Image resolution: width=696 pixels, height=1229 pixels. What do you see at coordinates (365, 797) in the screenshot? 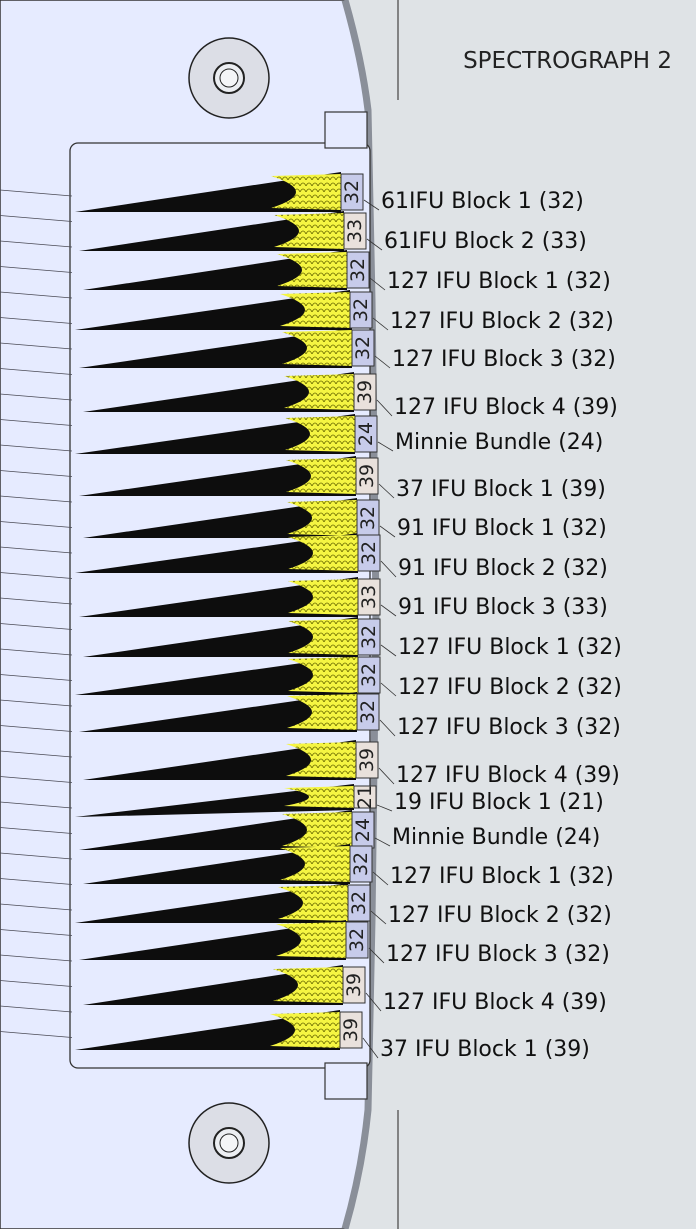
I see `block-count: 21` at bounding box center [365, 797].